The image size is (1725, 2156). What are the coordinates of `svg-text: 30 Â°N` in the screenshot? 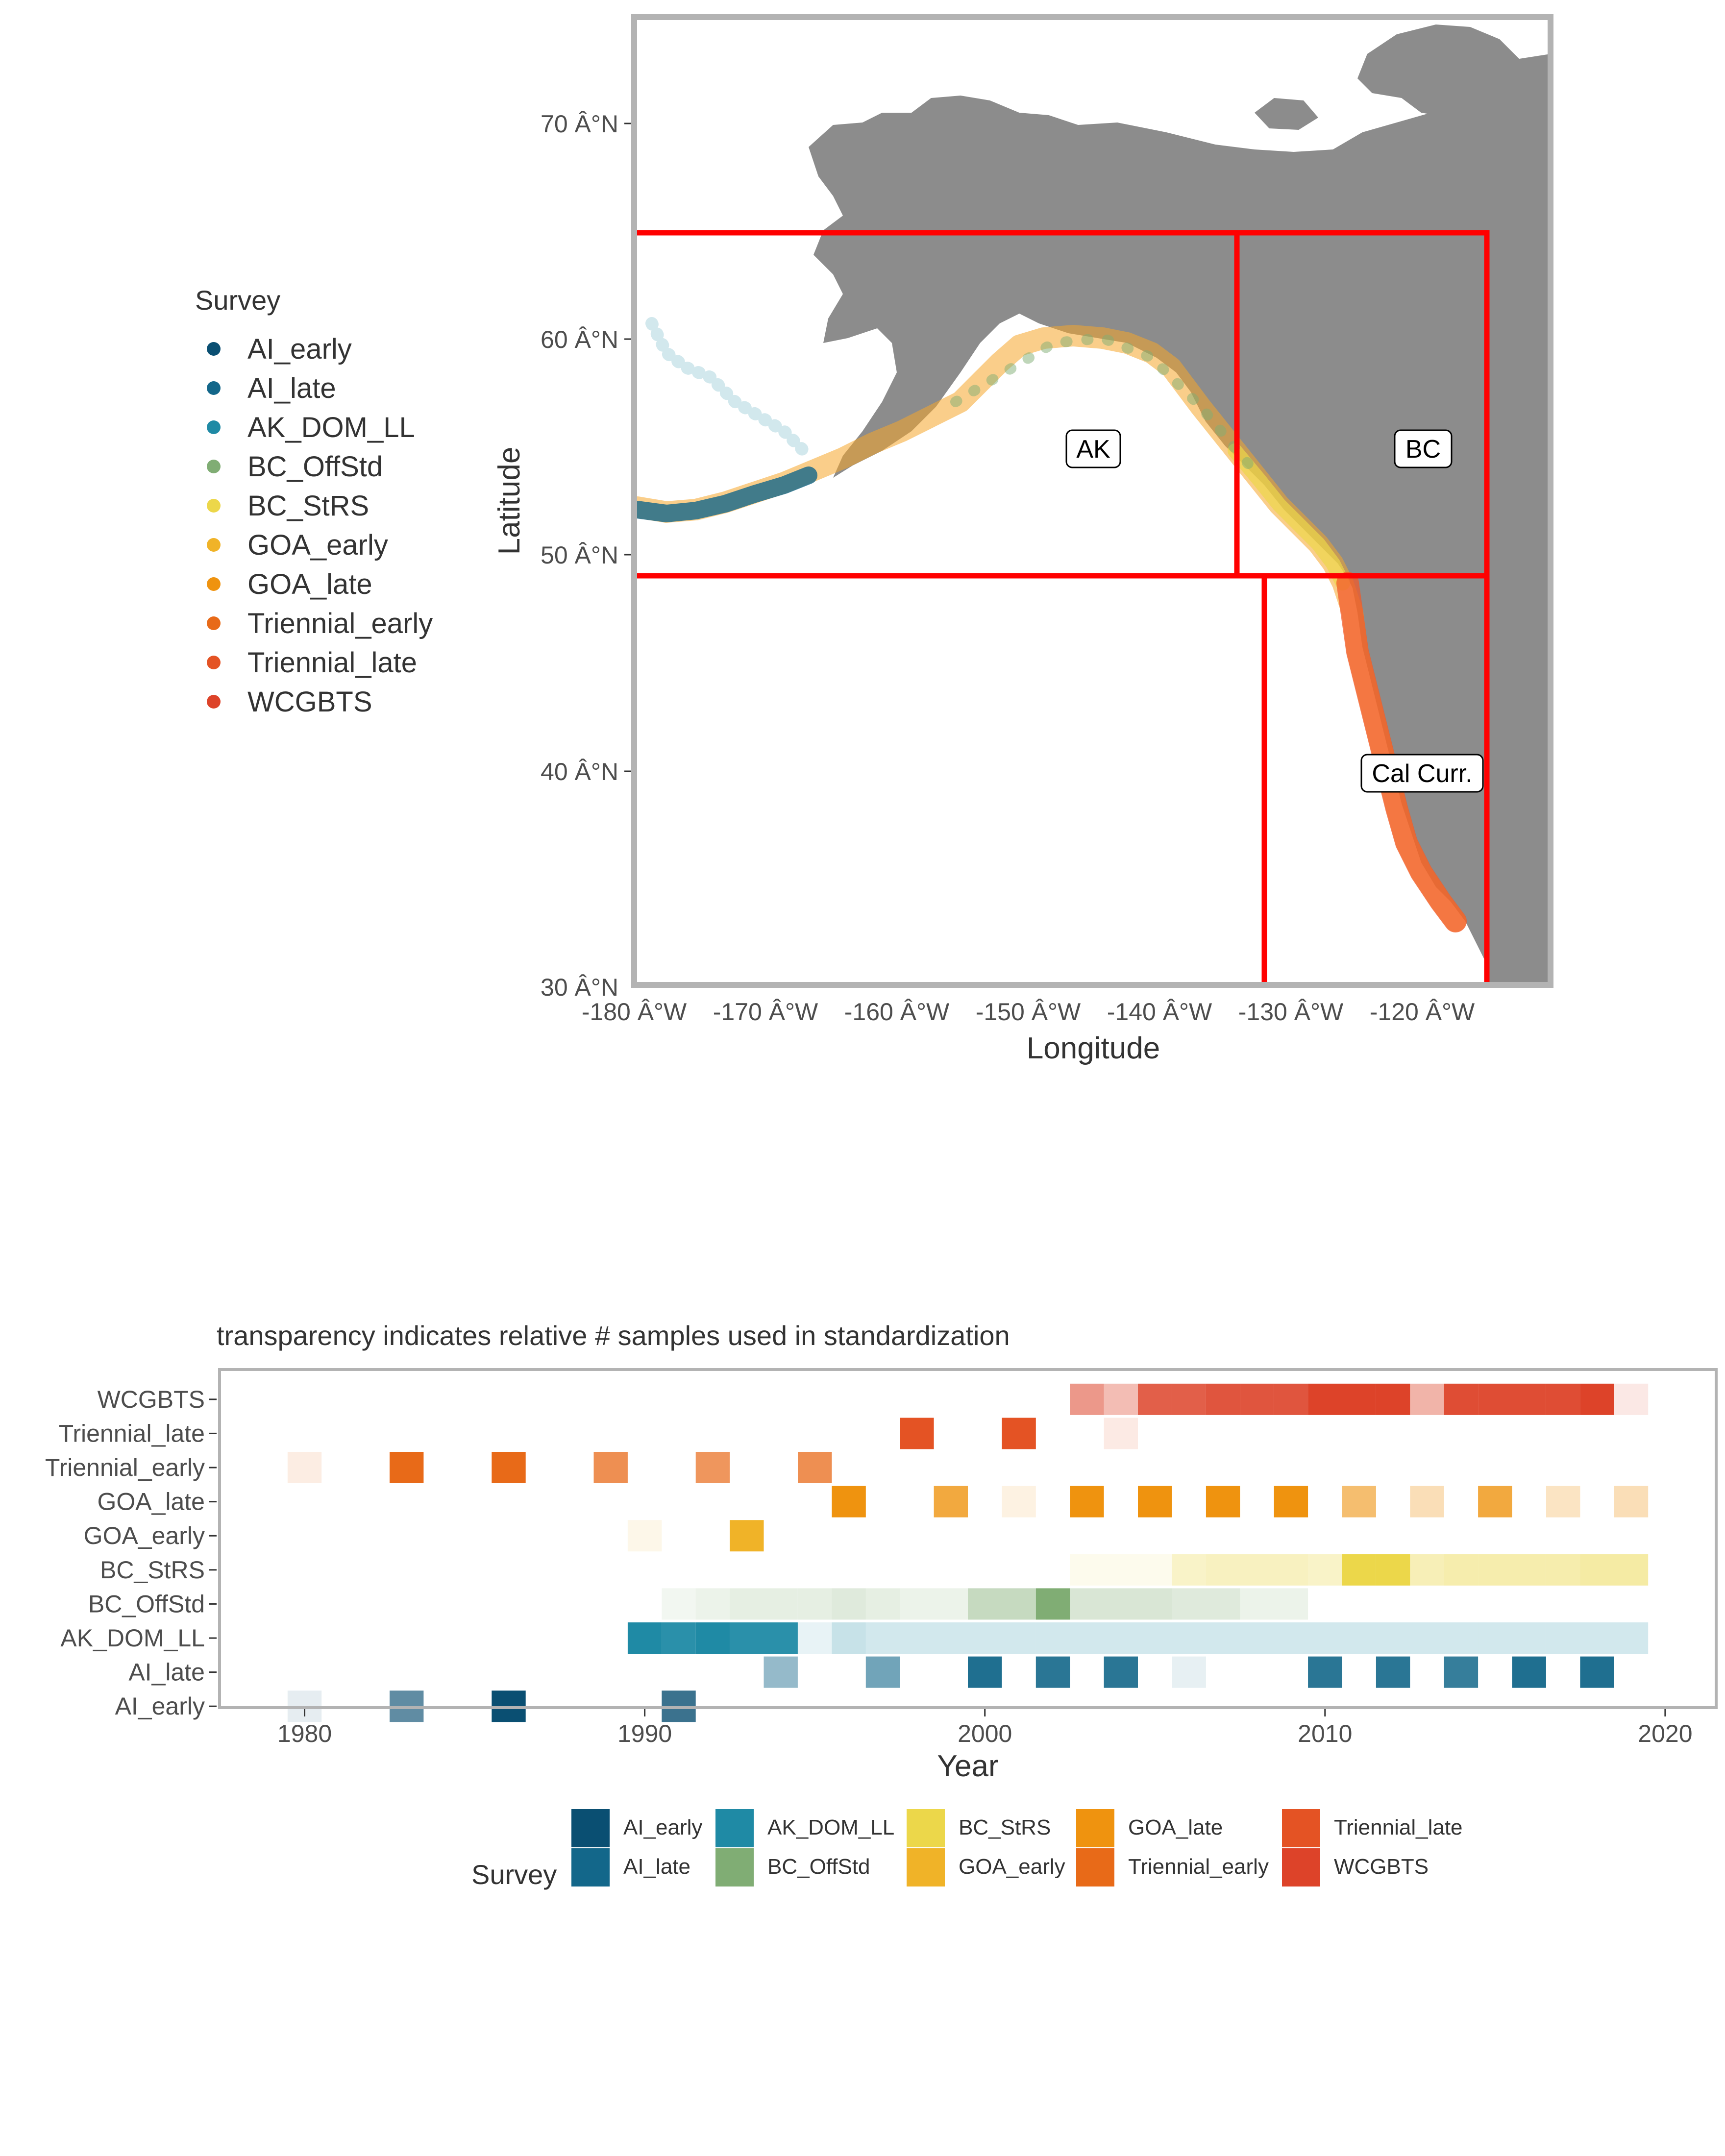 It's located at (579, 988).